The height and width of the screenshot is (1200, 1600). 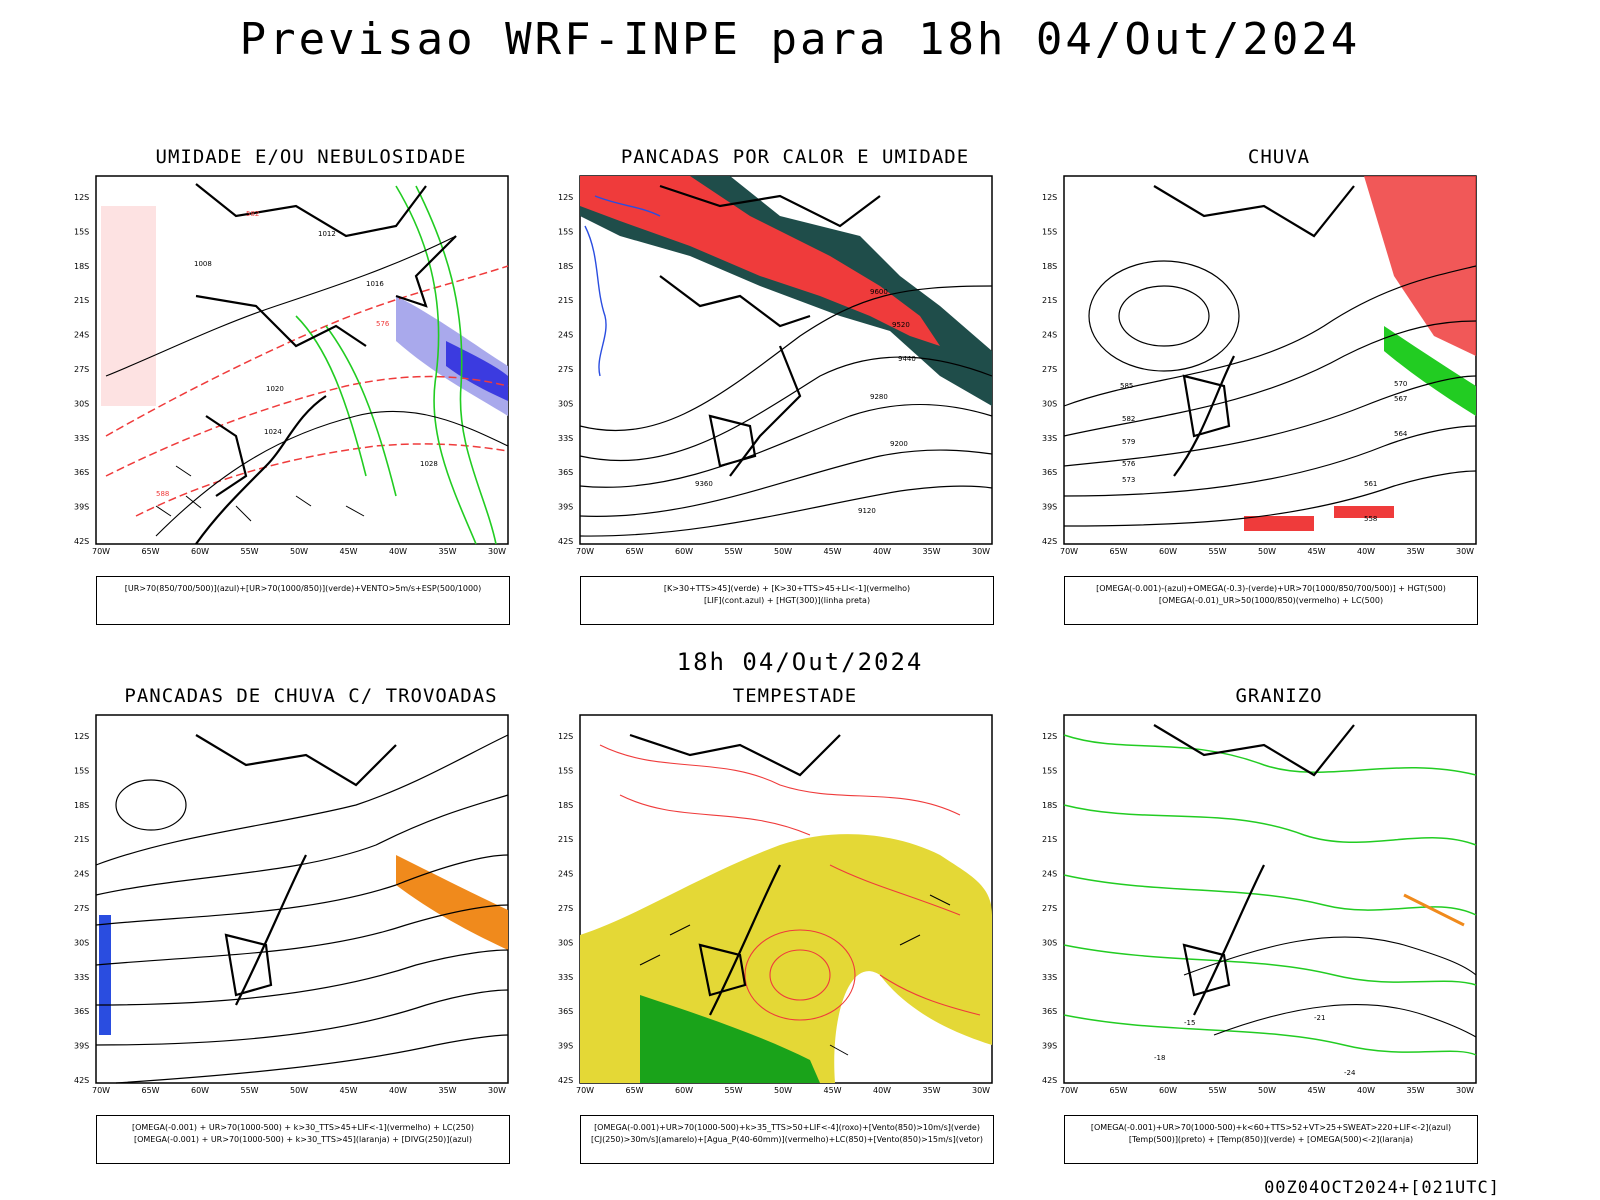 I want to click on lif-contours, so click(x=622, y=286).